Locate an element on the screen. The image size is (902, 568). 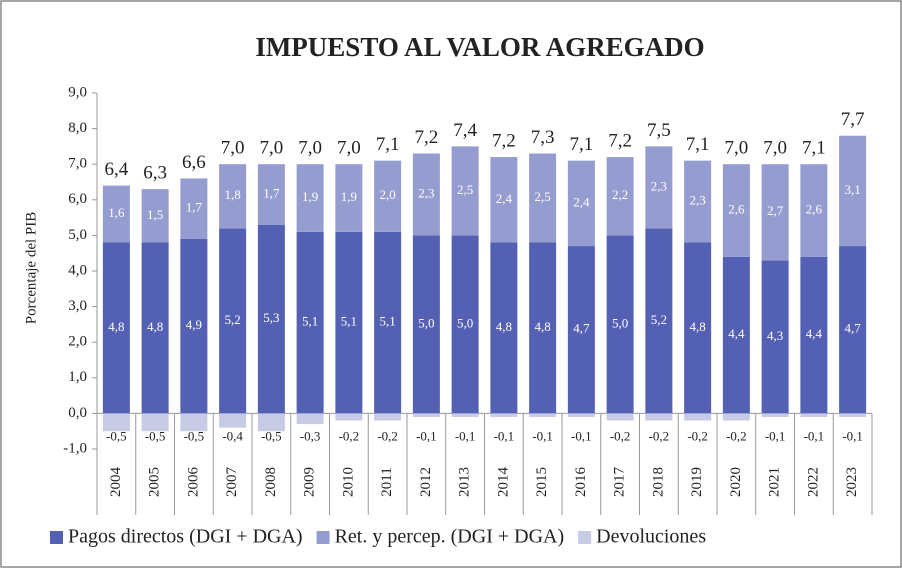
x-tick-label: 2015 is located at coordinates (542, 482).